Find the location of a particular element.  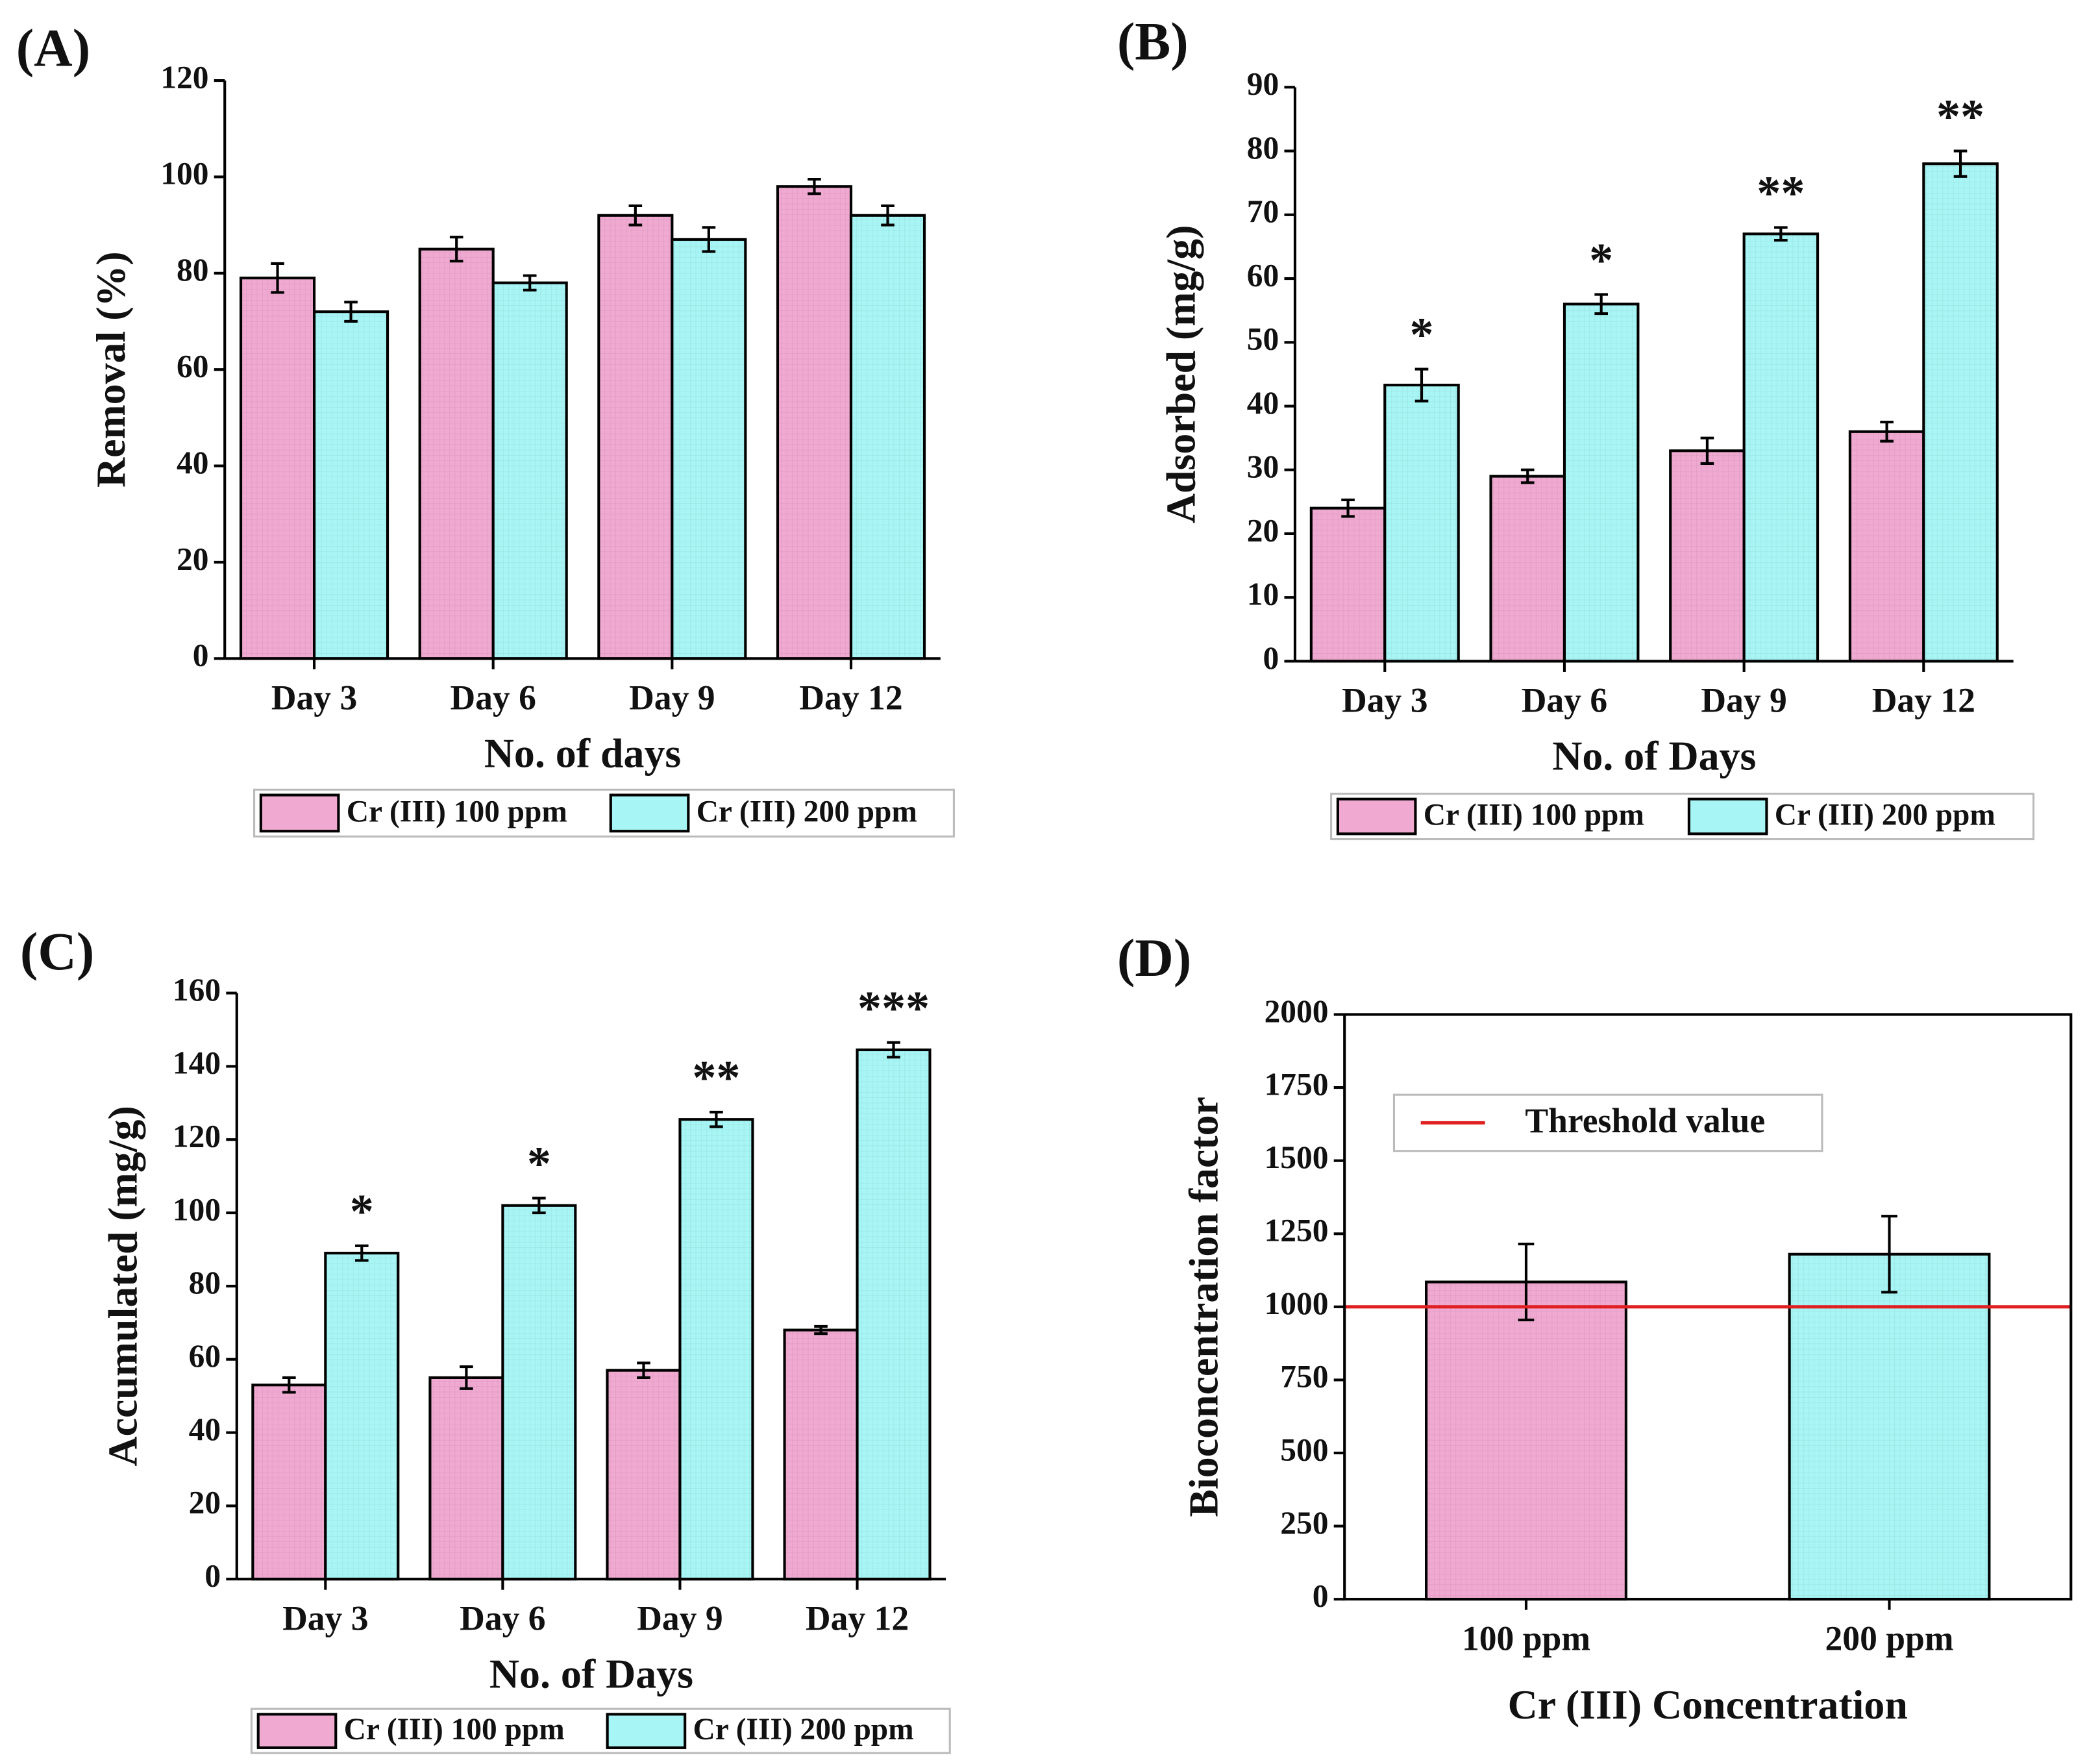

x-tick-label: 100 ppm is located at coordinates (1526, 1638).